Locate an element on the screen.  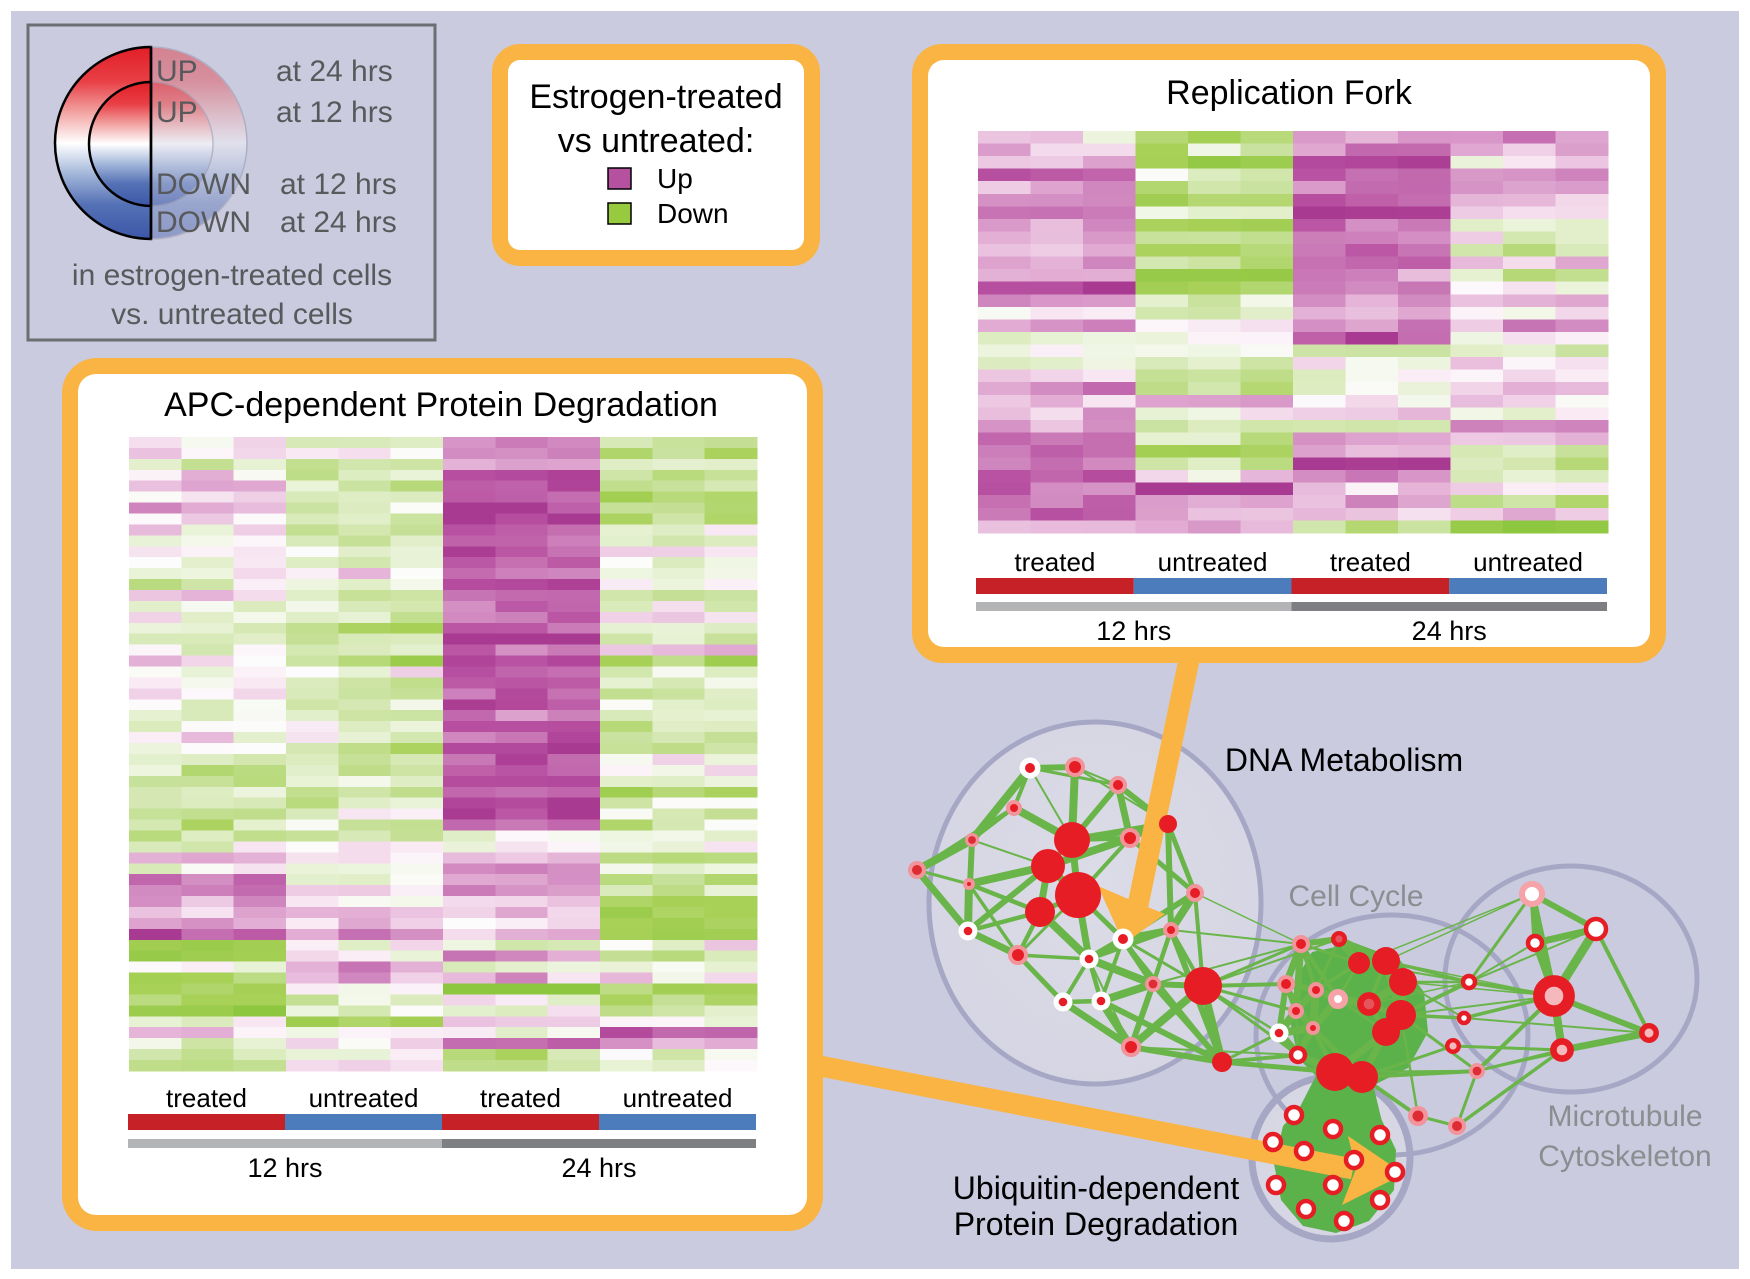
svg-text: vs untreated: is located at coordinates (656, 141).